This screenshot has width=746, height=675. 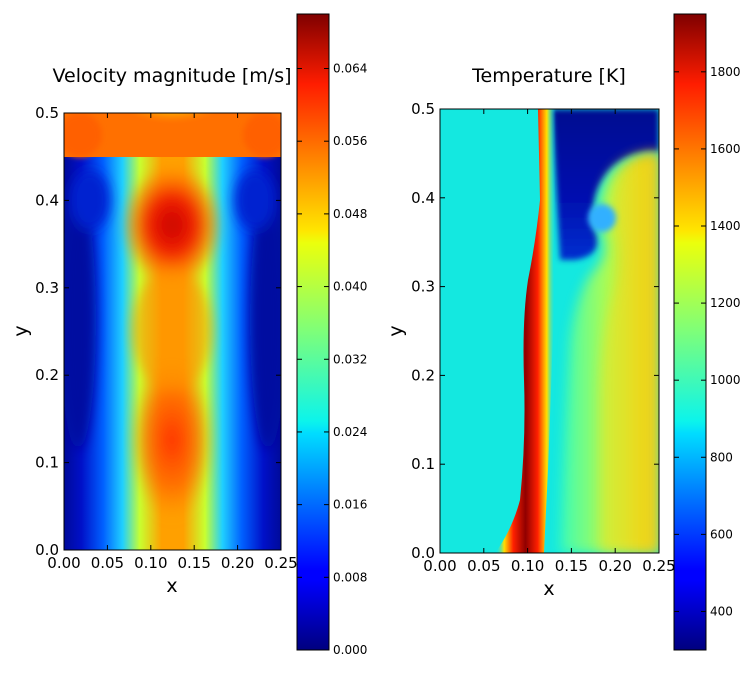 What do you see at coordinates (193, 563) in the screenshot?
I see `velocity-xtick-label: 0.15` at bounding box center [193, 563].